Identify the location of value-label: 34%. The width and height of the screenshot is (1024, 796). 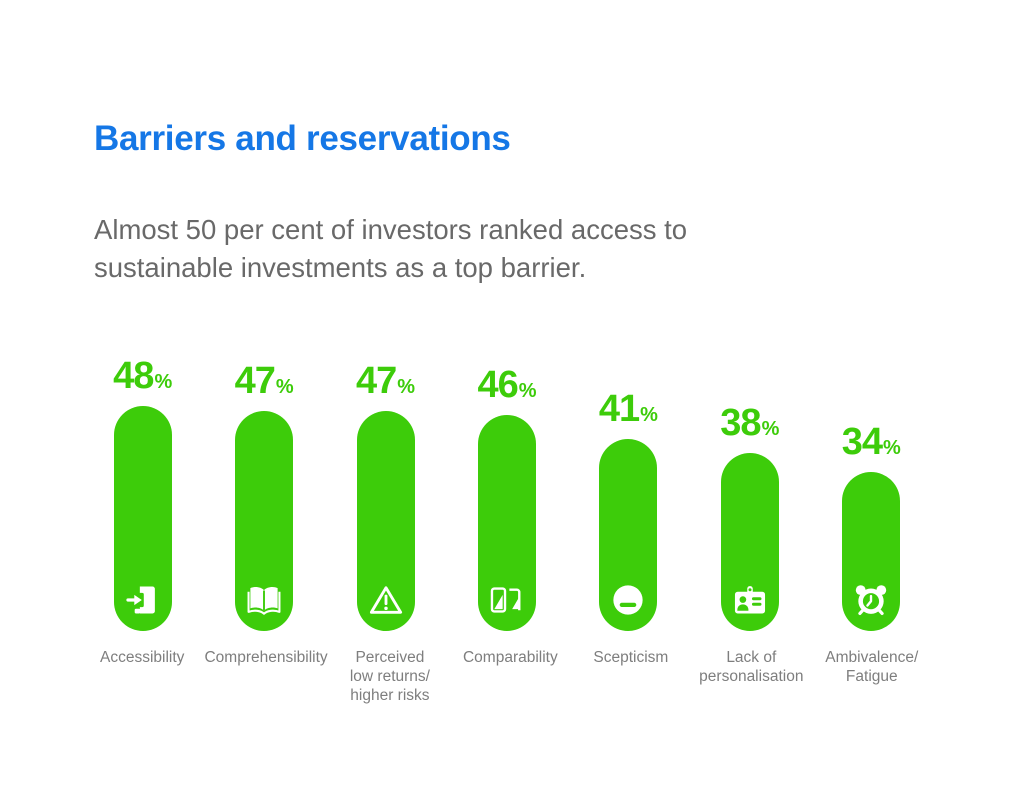
(871, 441).